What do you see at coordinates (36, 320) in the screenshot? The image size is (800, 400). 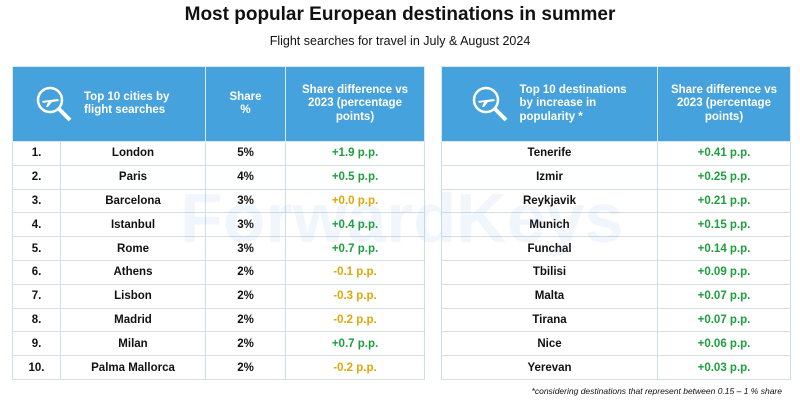 I see `rank: 8.` at bounding box center [36, 320].